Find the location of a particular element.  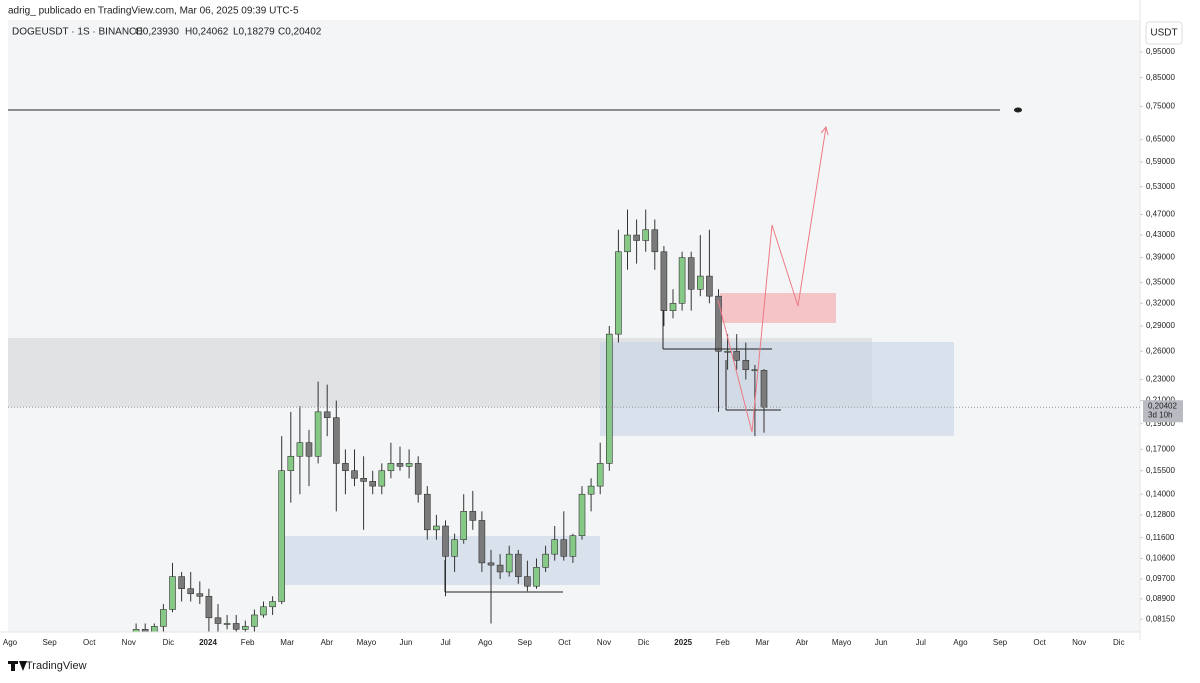

y-tick-label: 0,95000 is located at coordinates (1160, 51).